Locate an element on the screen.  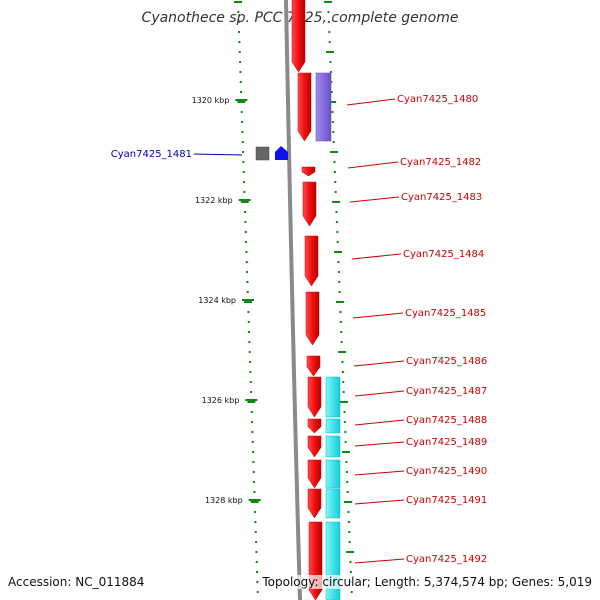
gene-label-cyan7425_1480: Cyan7425_1480 is located at coordinates (437, 99).